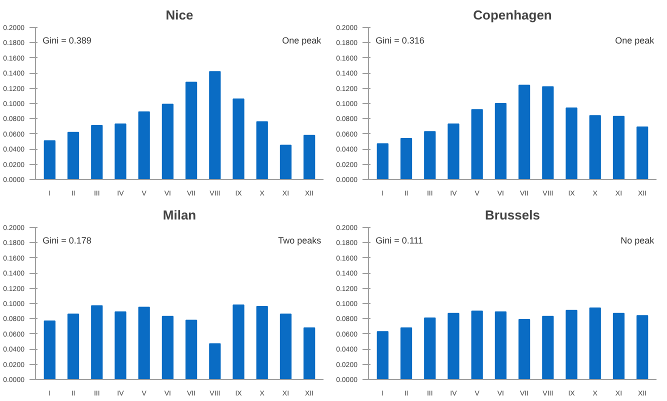 The image size is (667, 401). I want to click on chart-title: Nice, so click(180, 15).